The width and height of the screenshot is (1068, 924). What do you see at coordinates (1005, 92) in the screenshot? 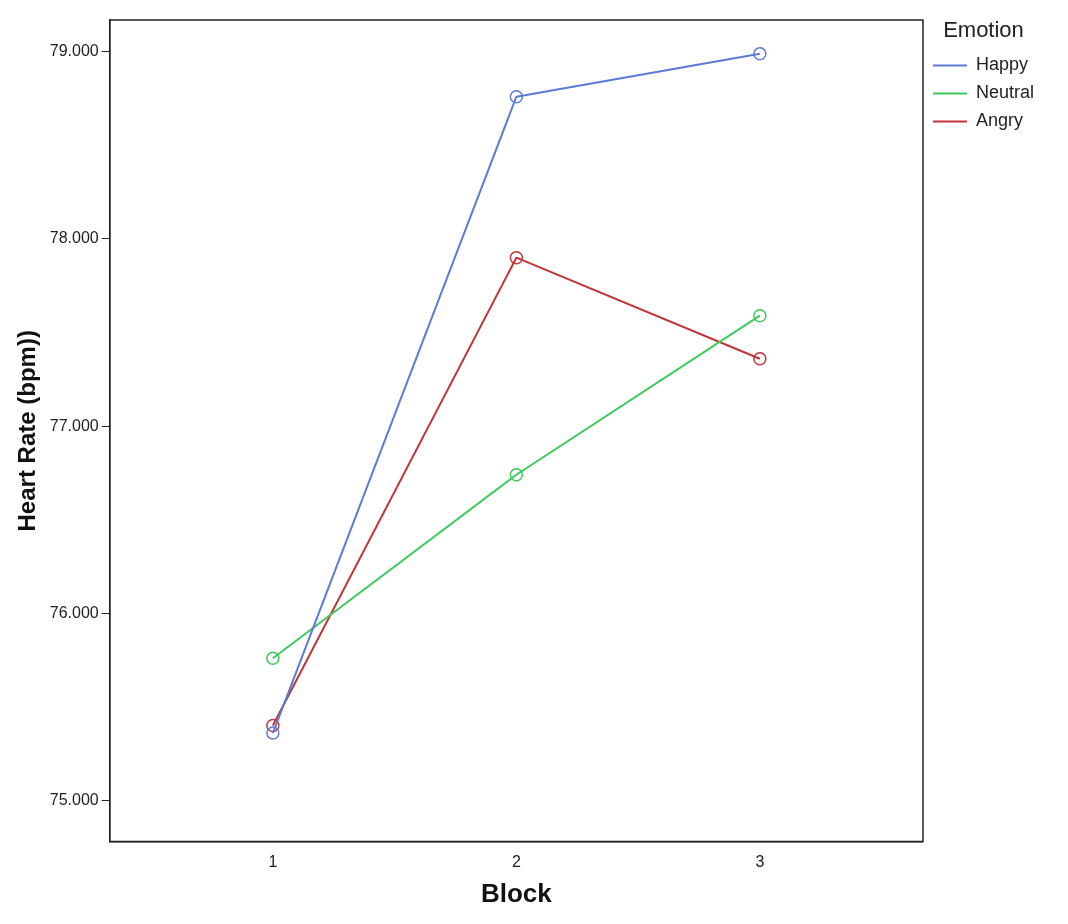
I see `legend-label: Neutral` at bounding box center [1005, 92].